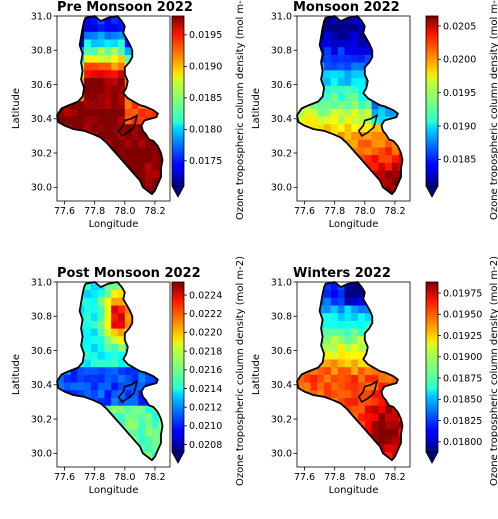 The width and height of the screenshot is (498, 519). What do you see at coordinates (354, 224) in the screenshot?
I see `x-axis-label: Longitude` at bounding box center [354, 224].